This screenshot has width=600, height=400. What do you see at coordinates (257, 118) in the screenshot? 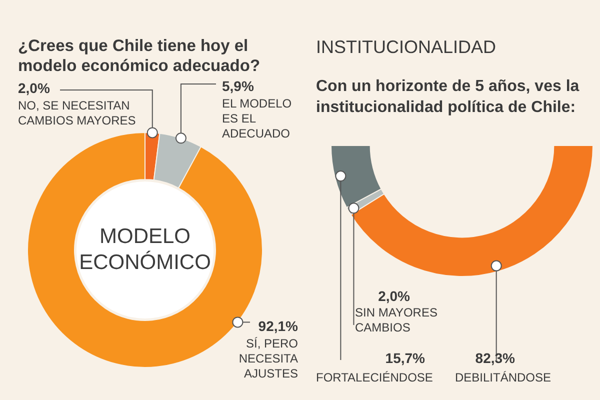
I see `slice-label: EL MODELO ES EL ADECUADO` at bounding box center [257, 118].